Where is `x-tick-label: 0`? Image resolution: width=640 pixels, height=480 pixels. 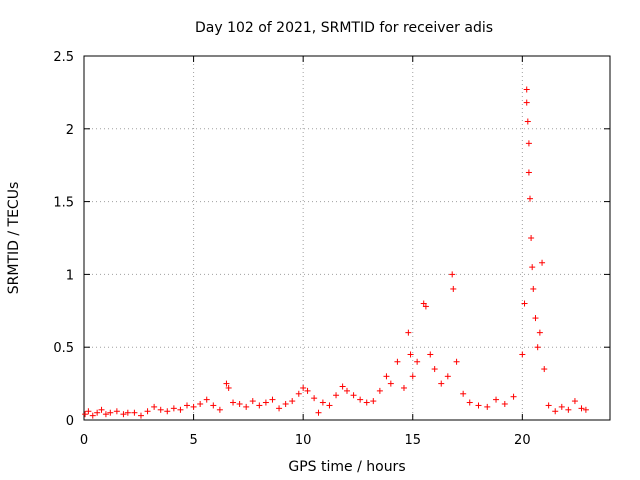 x-tick-label: 0 is located at coordinates (84, 440).